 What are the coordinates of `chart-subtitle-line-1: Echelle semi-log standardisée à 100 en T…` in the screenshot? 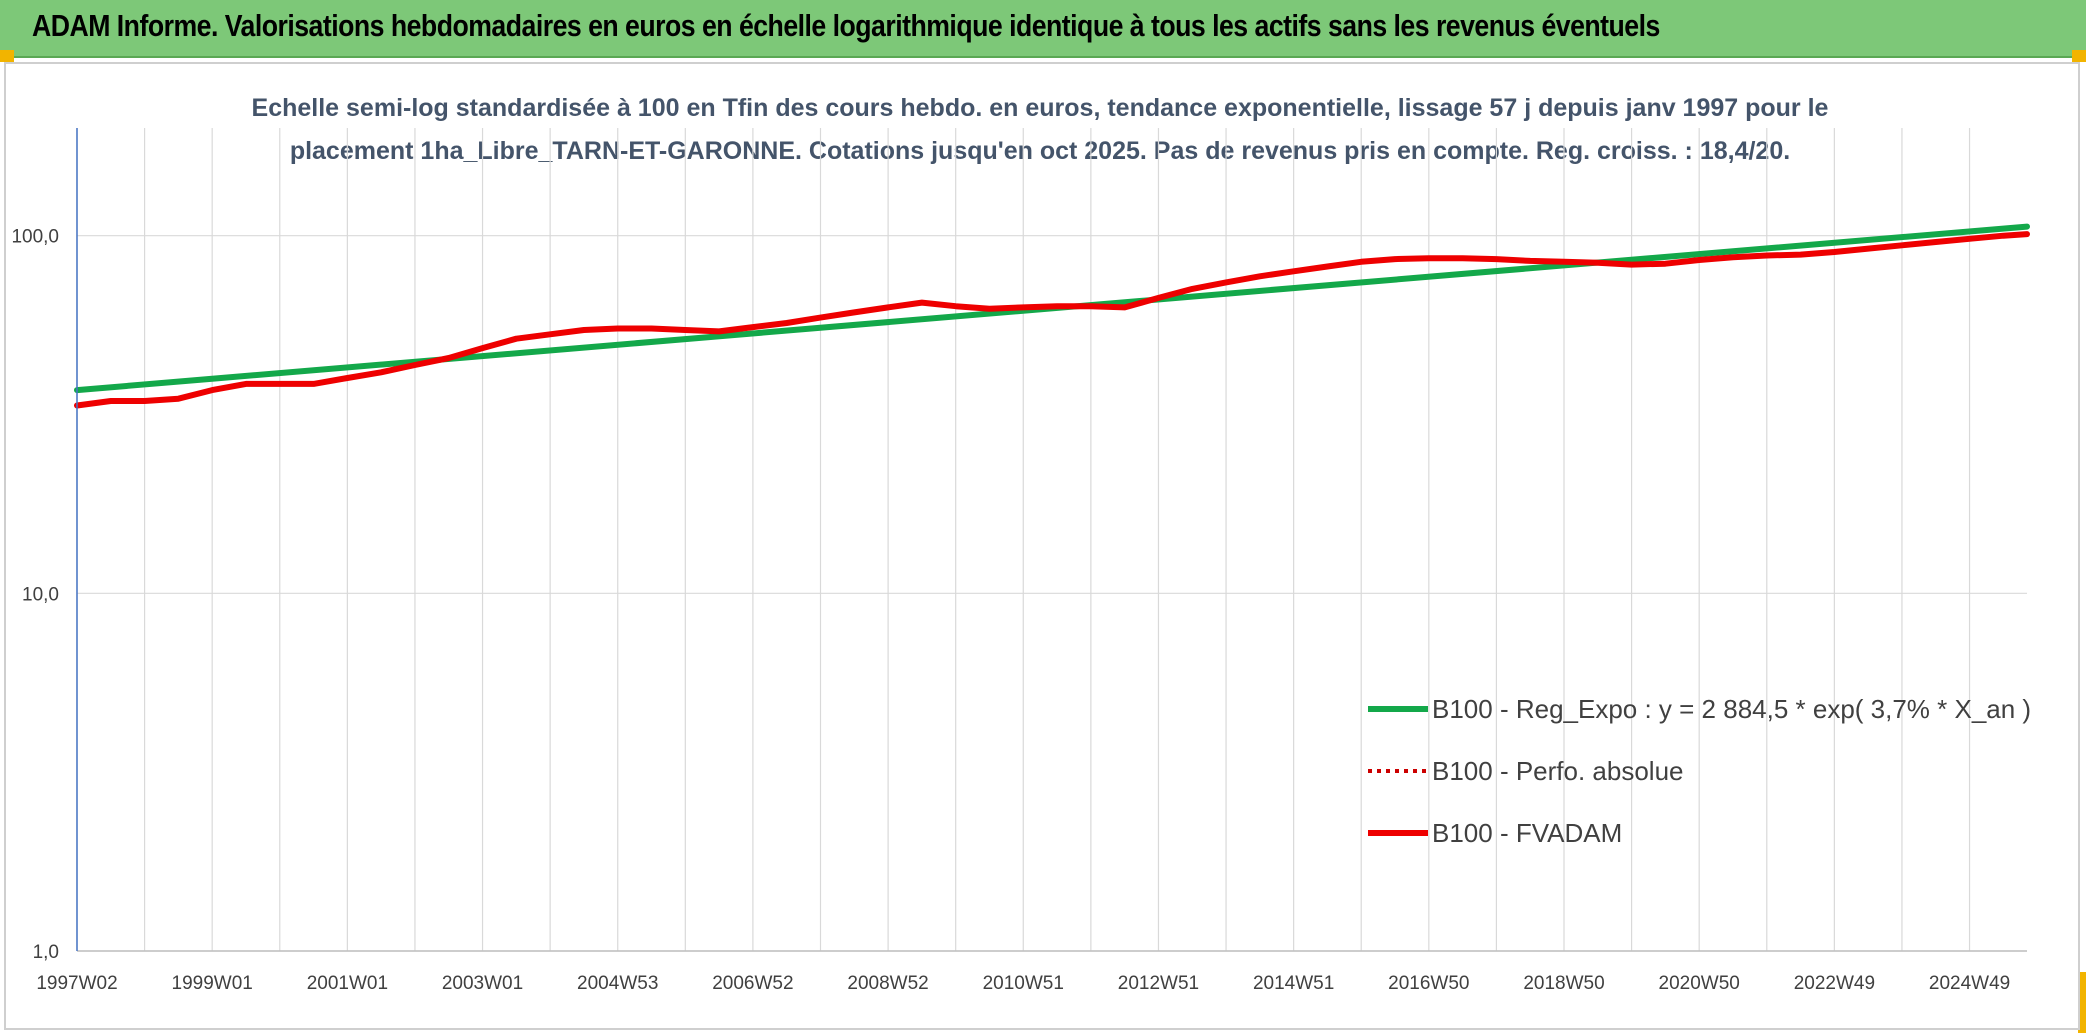 It's located at (1040, 108).